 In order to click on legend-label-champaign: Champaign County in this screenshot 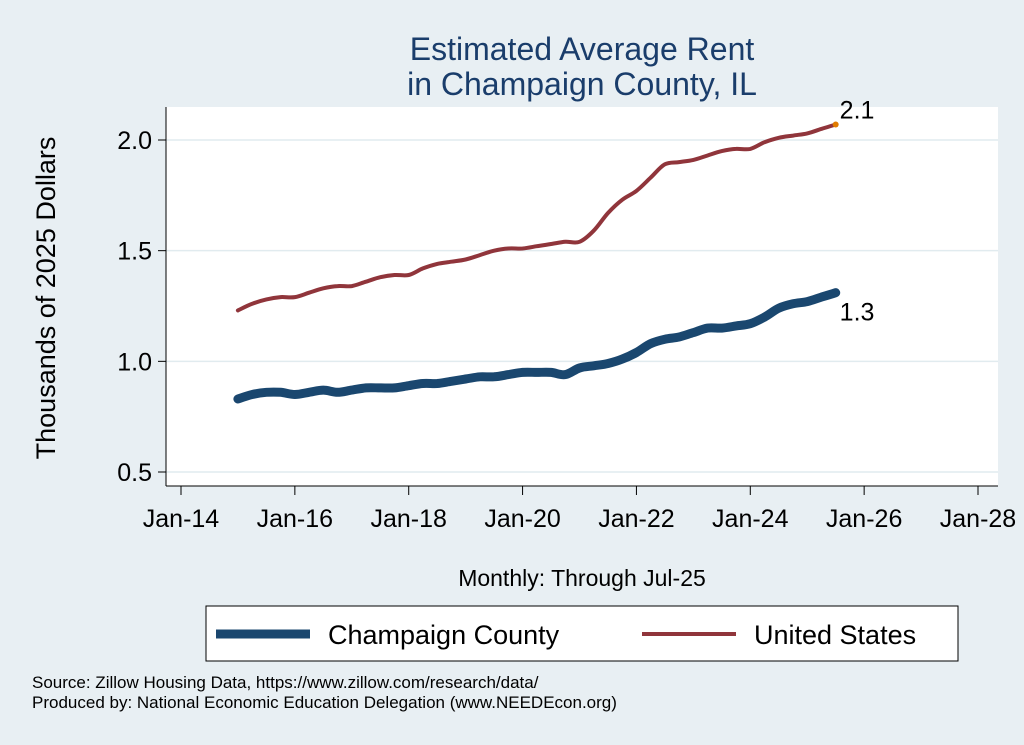, I will do `click(444, 635)`.